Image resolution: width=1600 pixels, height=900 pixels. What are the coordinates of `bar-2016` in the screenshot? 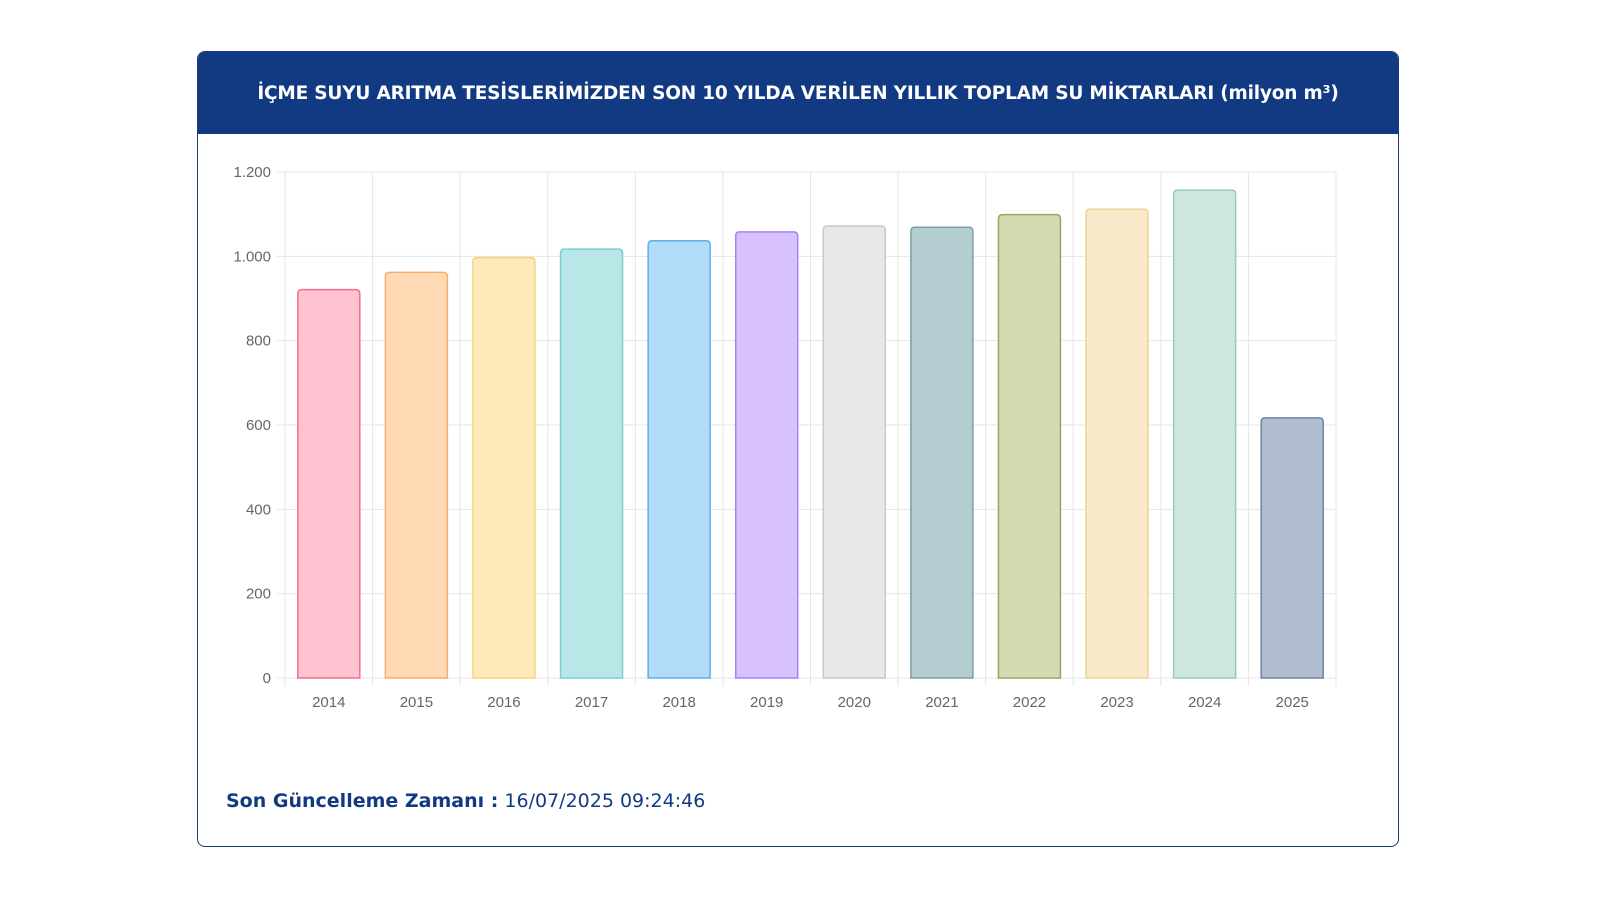 It's located at (504, 467).